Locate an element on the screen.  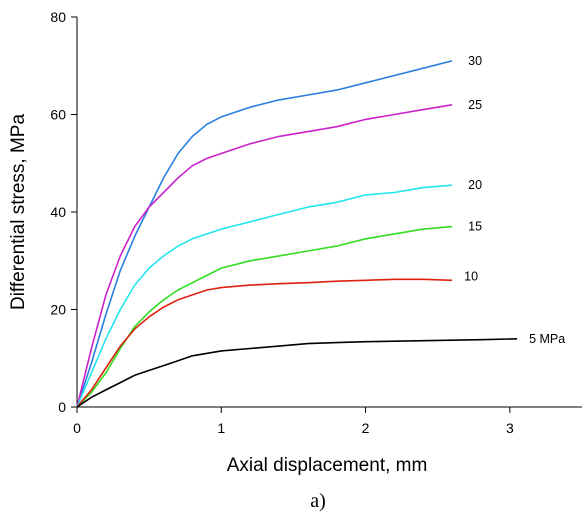
y-tick-label: 80 is located at coordinates (58, 17).